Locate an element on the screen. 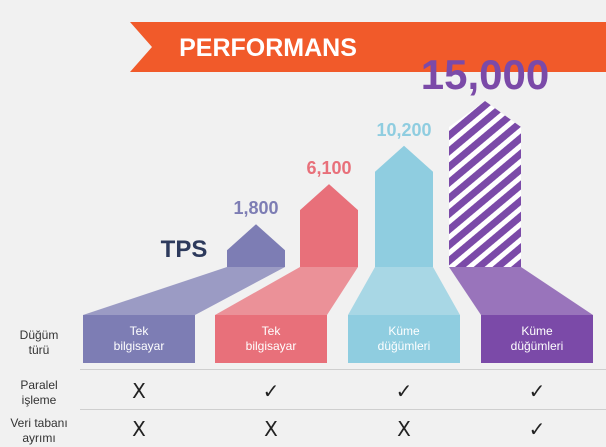 Image resolution: width=606 pixels, height=447 pixels. row-label-line: ayrımı is located at coordinates (39, 438).